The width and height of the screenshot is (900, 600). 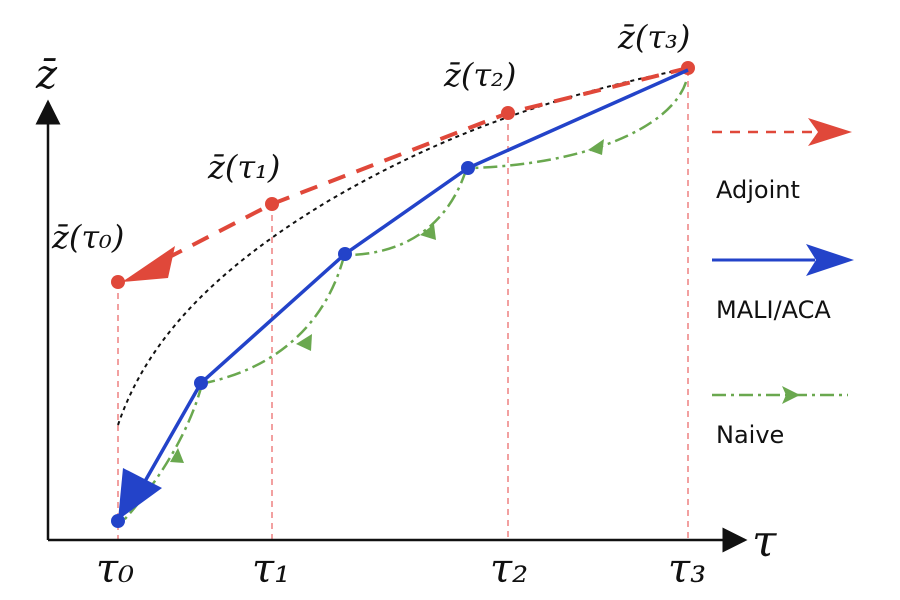 I want to click on y-axis-label: z̄, so click(x=46, y=75).